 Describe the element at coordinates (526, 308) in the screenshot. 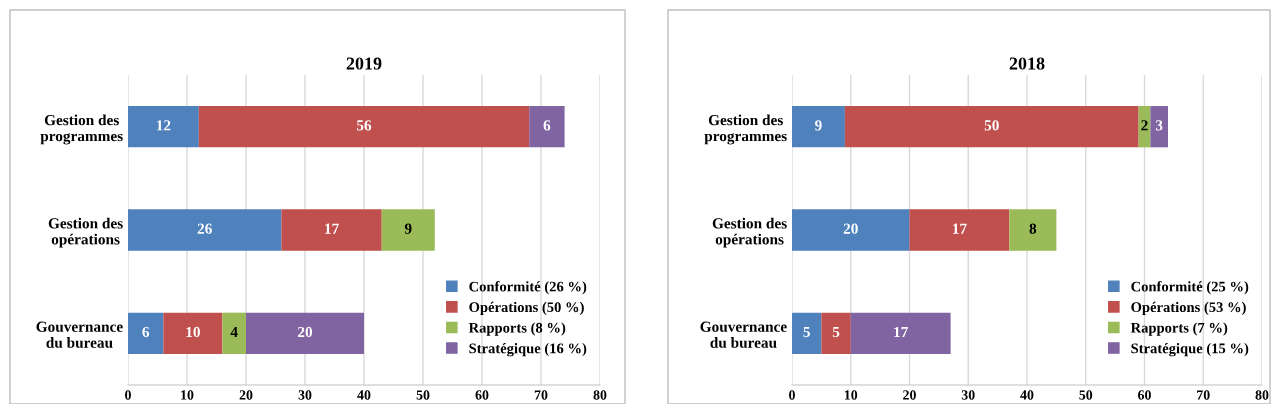

I see `legend-label: Opérations (50 %)` at that location.